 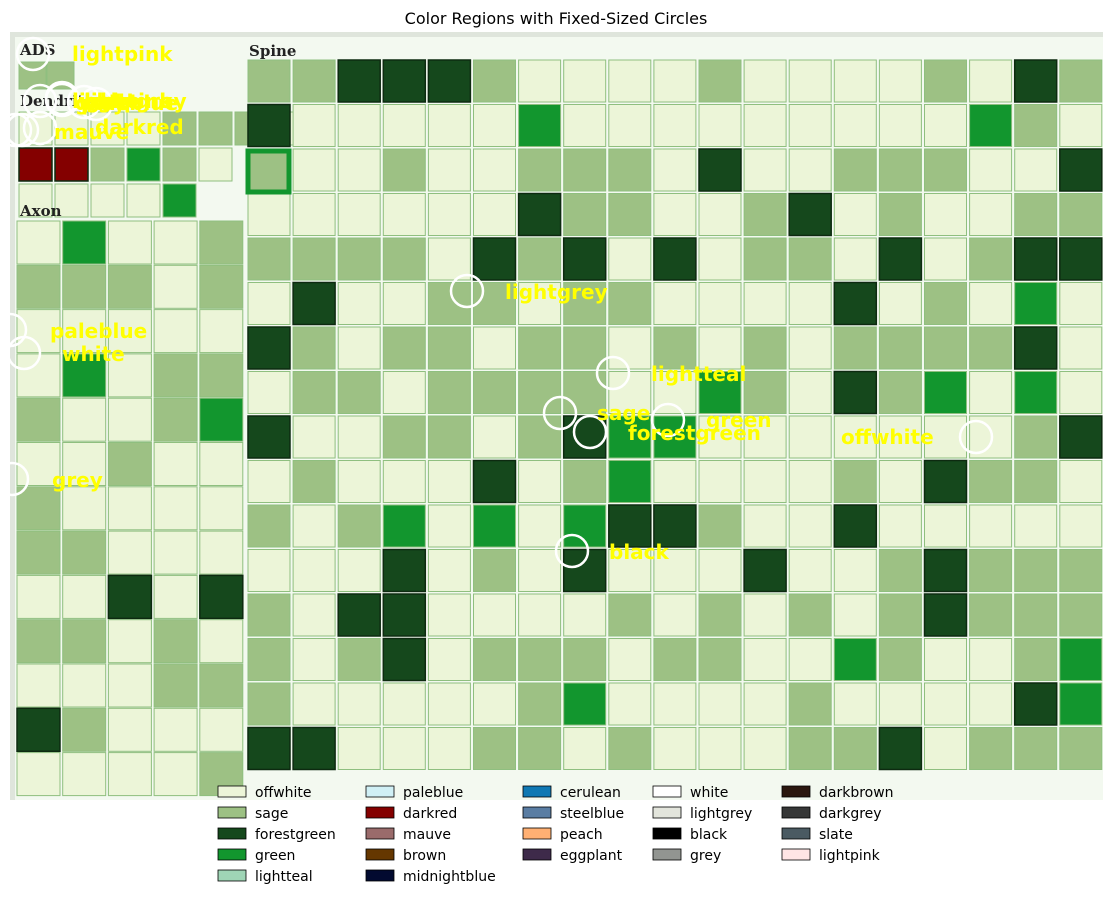 What do you see at coordinates (275, 856) in the screenshot?
I see `legend-label-green: green` at bounding box center [275, 856].